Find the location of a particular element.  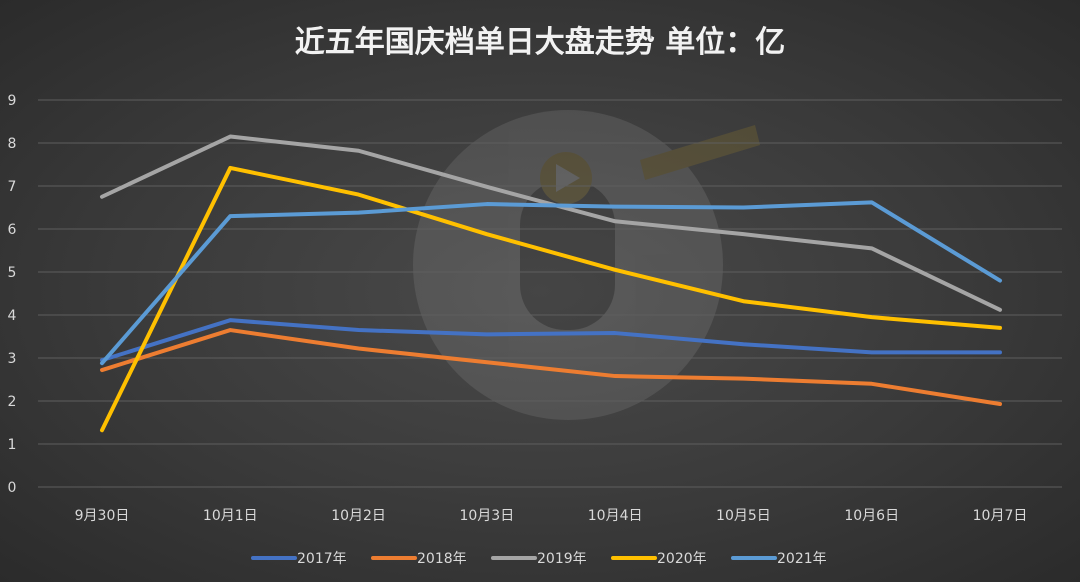

y-tick-label: 4 is located at coordinates (12, 316).